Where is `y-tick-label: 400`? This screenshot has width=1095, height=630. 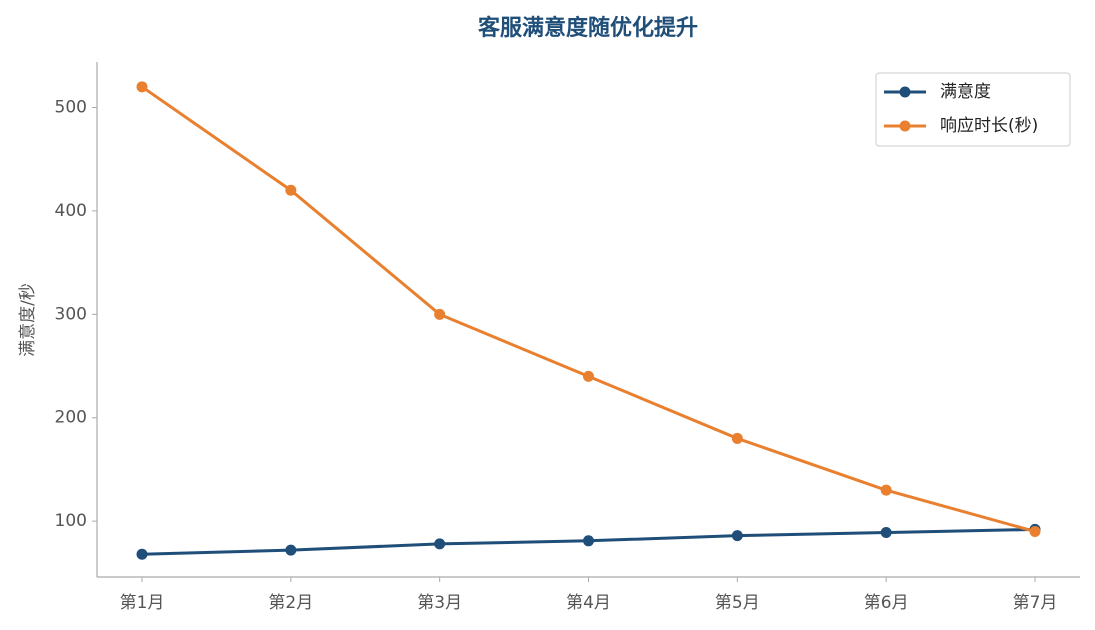
y-tick-label: 400 is located at coordinates (71, 211).